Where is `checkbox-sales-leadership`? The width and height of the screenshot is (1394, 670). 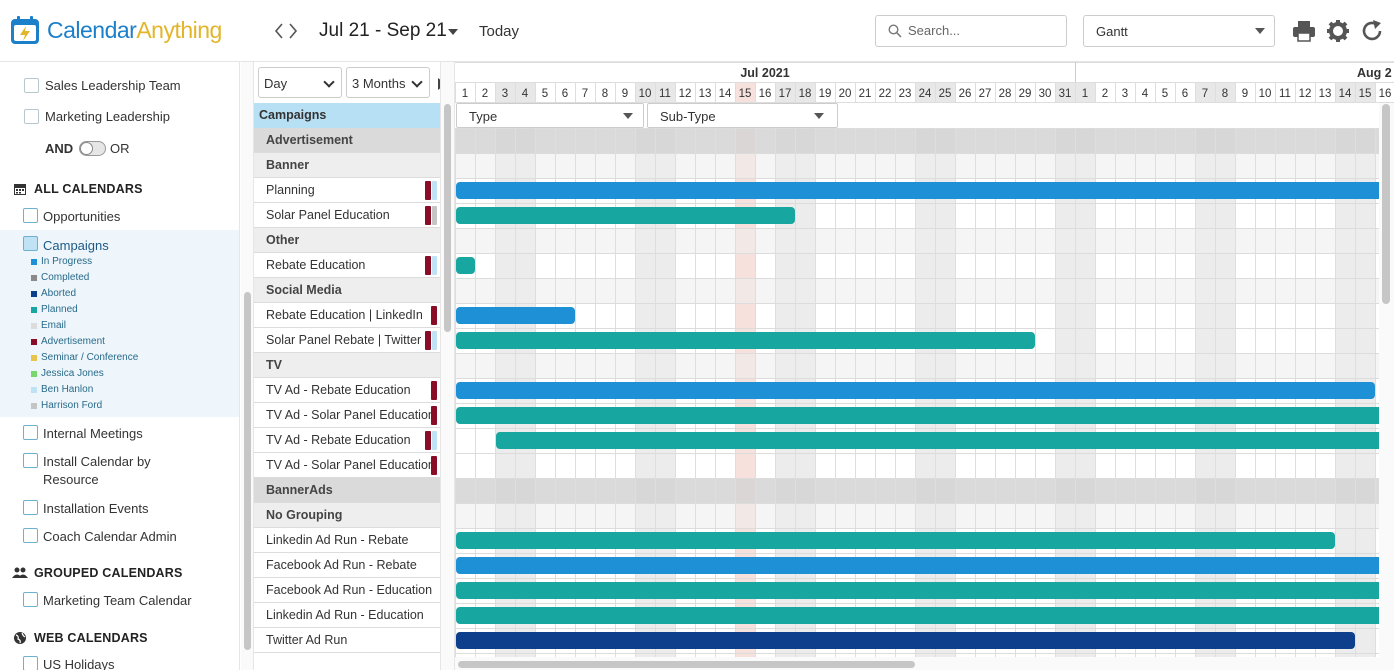 checkbox-sales-leadership is located at coordinates (31, 85).